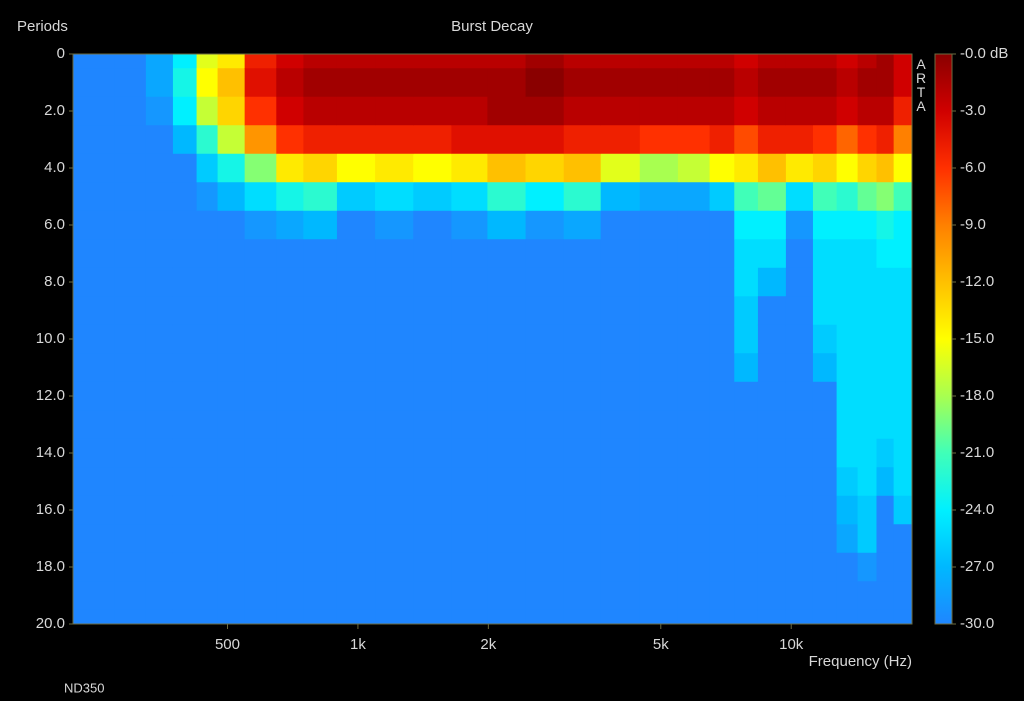 The width and height of the screenshot is (1024, 701). I want to click on y-tick-label: 4.0, so click(54, 167).